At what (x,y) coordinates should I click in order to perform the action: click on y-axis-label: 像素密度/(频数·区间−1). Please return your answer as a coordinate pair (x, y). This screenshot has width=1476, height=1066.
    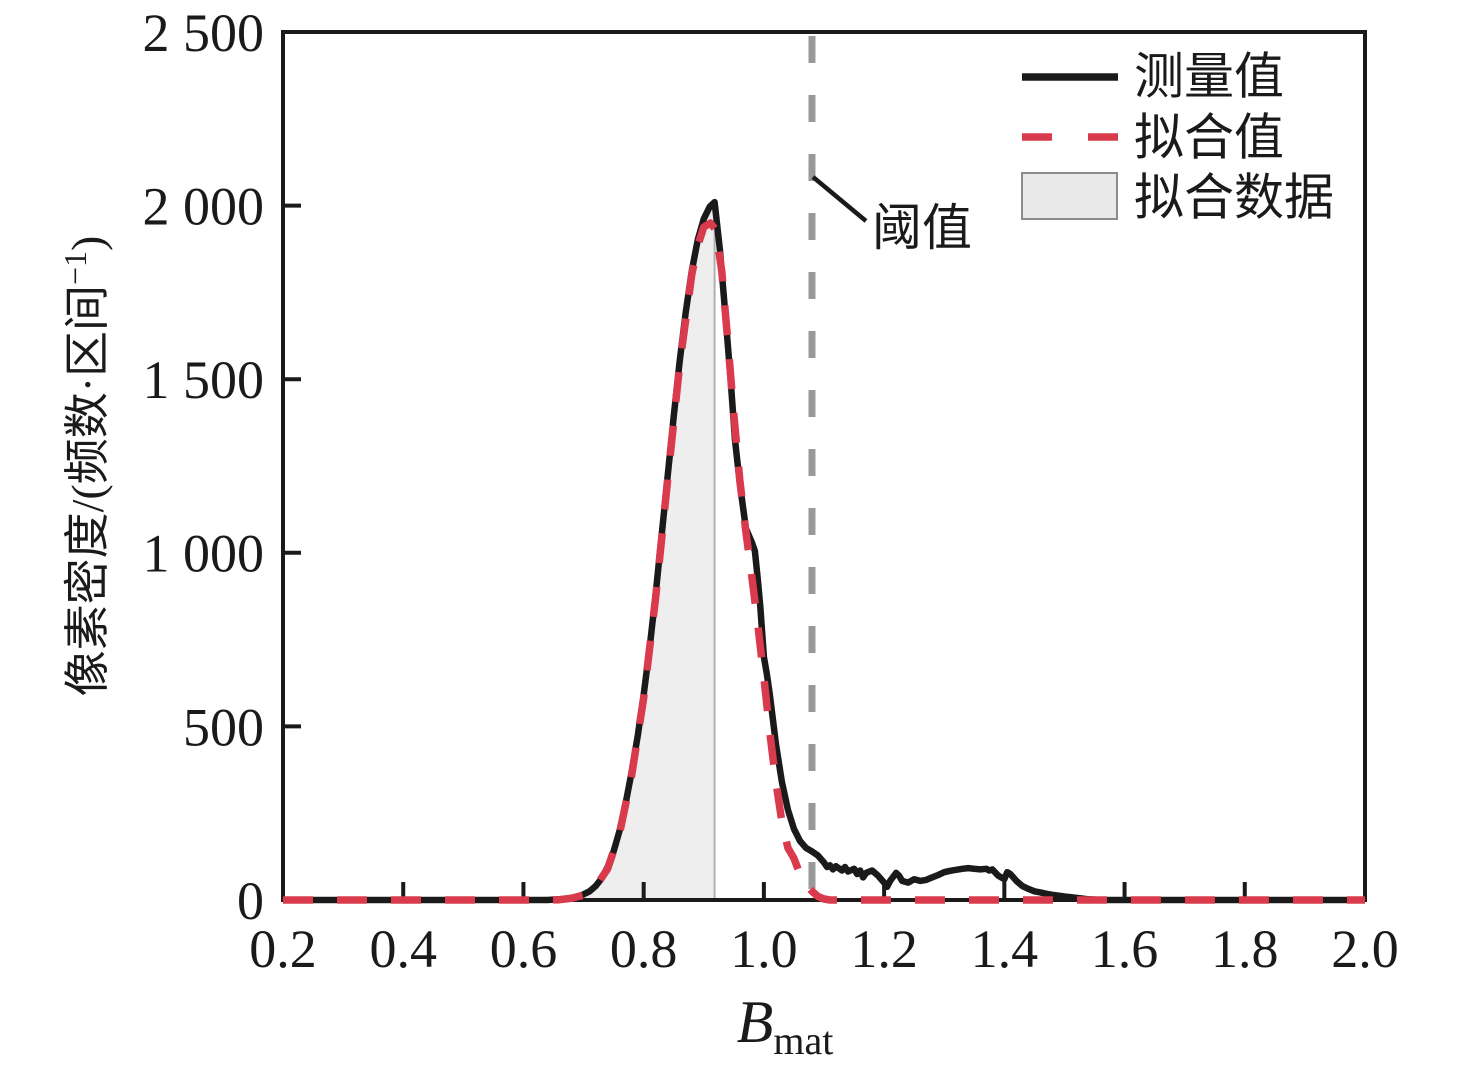
    Looking at the image, I should click on (85, 466).